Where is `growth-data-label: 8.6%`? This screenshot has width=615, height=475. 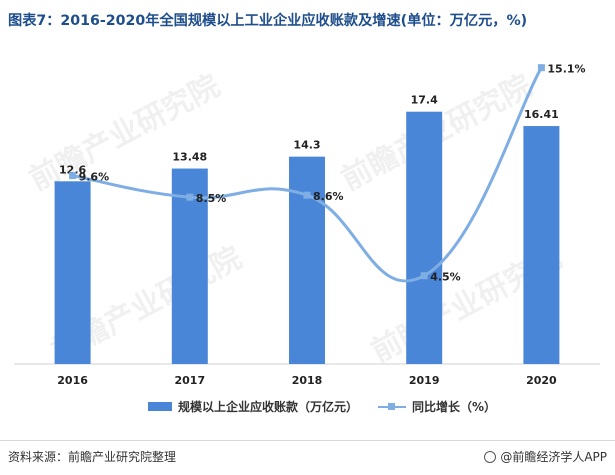 growth-data-label: 8.6% is located at coordinates (328, 196).